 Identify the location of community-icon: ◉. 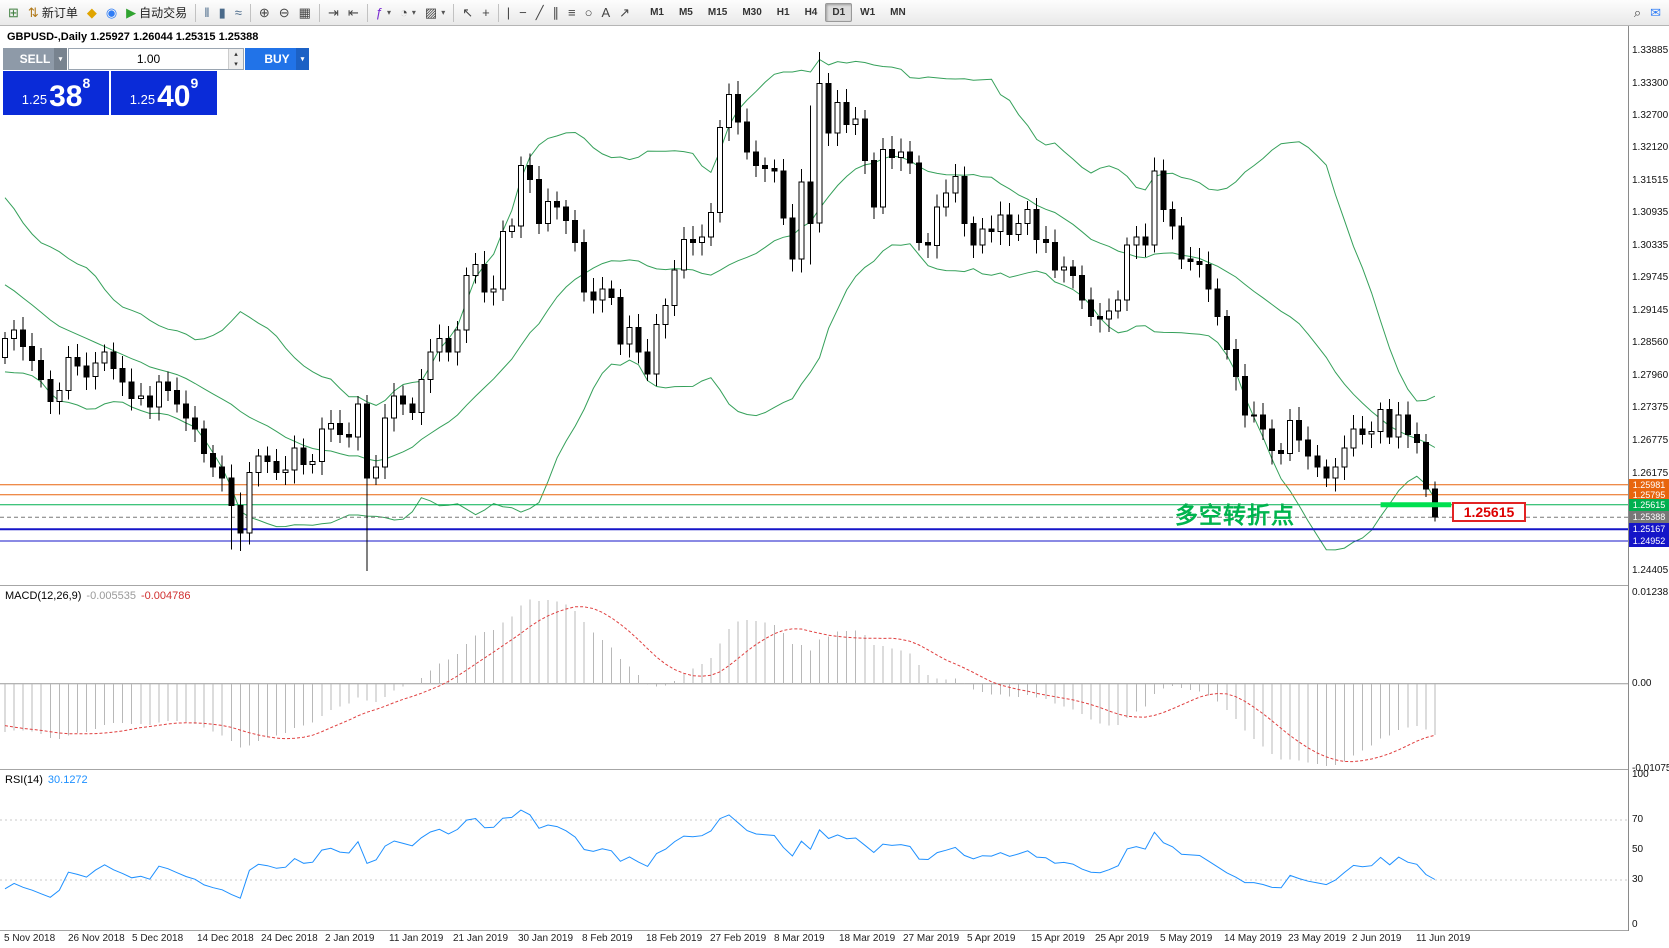
(111, 12).